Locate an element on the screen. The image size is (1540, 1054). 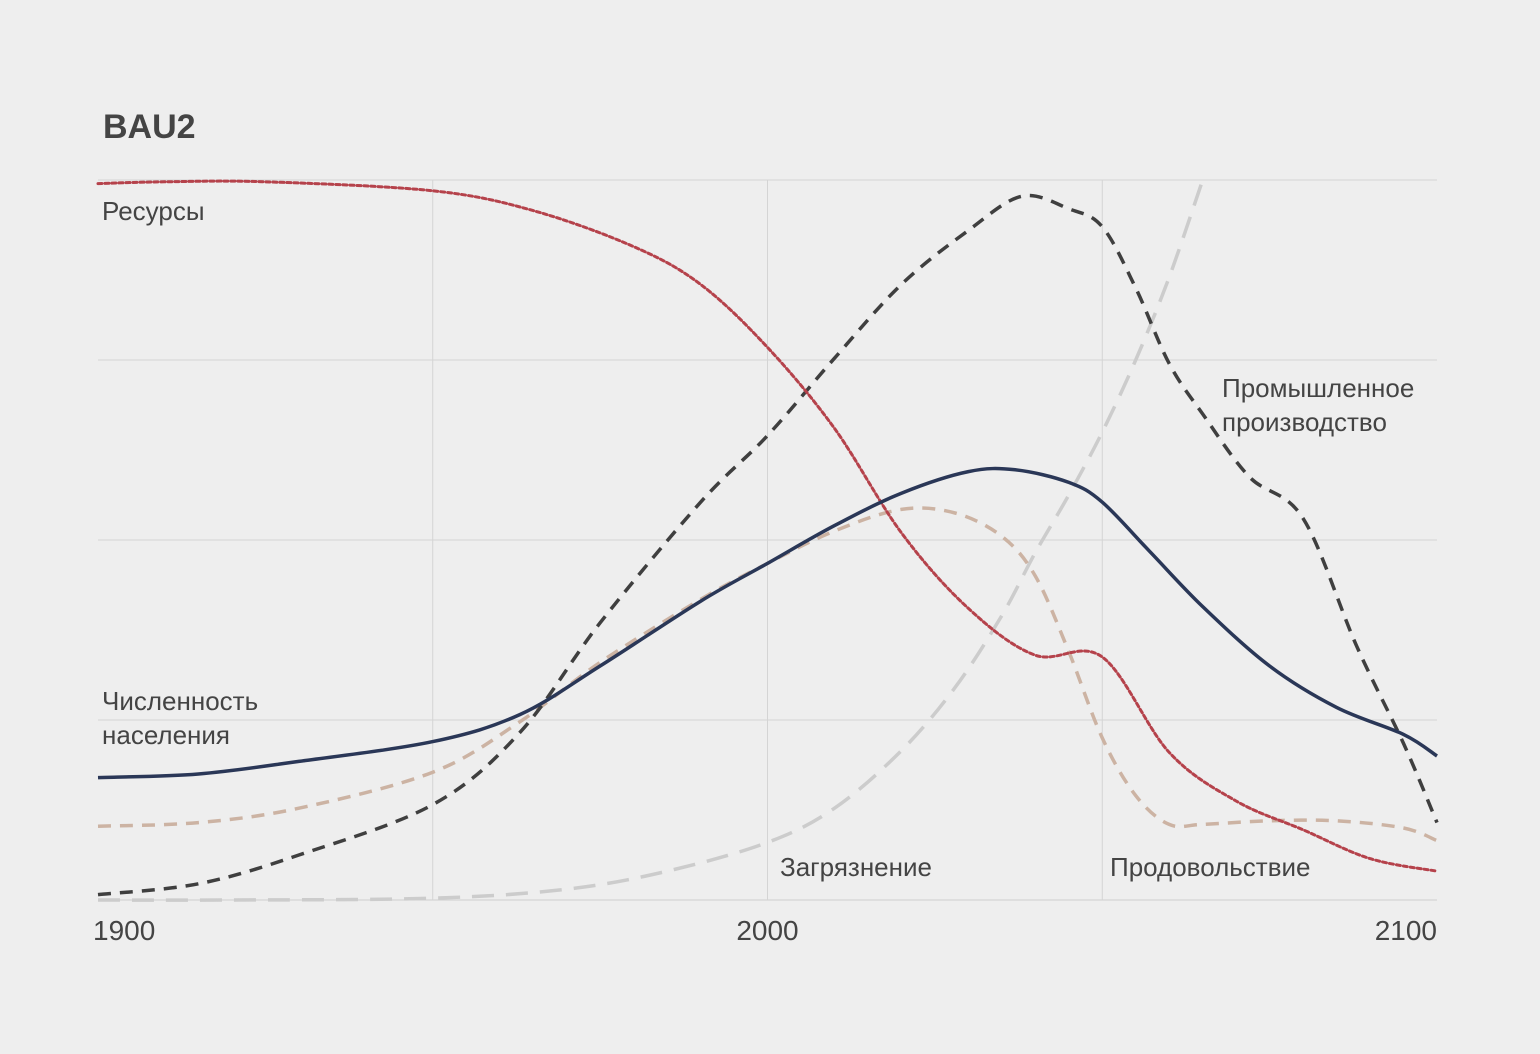
x-axis-ticks: 1900 2000 2100 is located at coordinates (765, 930).